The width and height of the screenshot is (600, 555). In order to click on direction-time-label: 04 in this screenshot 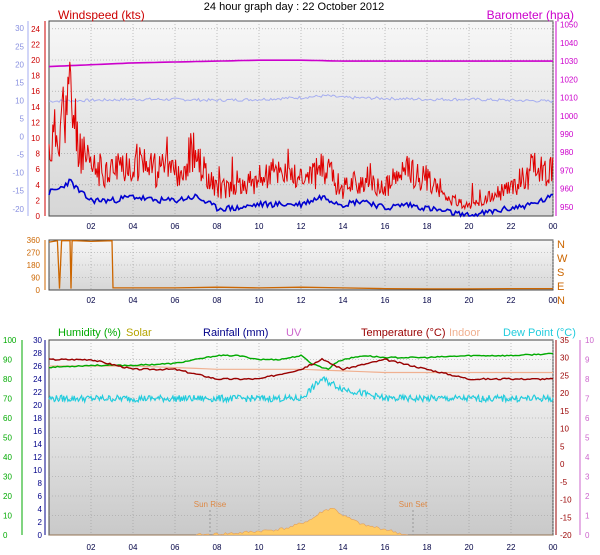, I will do `click(133, 300)`.